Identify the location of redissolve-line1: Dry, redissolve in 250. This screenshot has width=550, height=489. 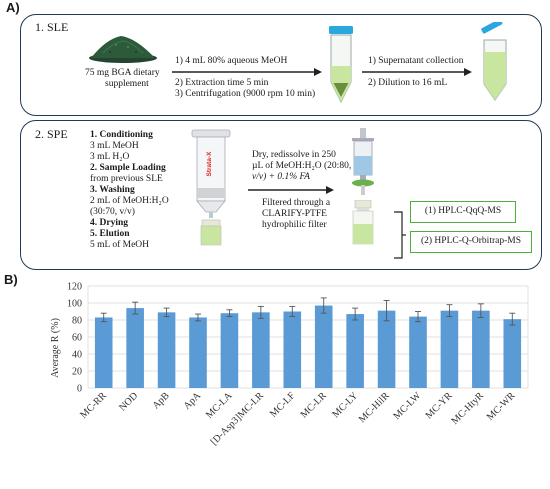
(294, 155).